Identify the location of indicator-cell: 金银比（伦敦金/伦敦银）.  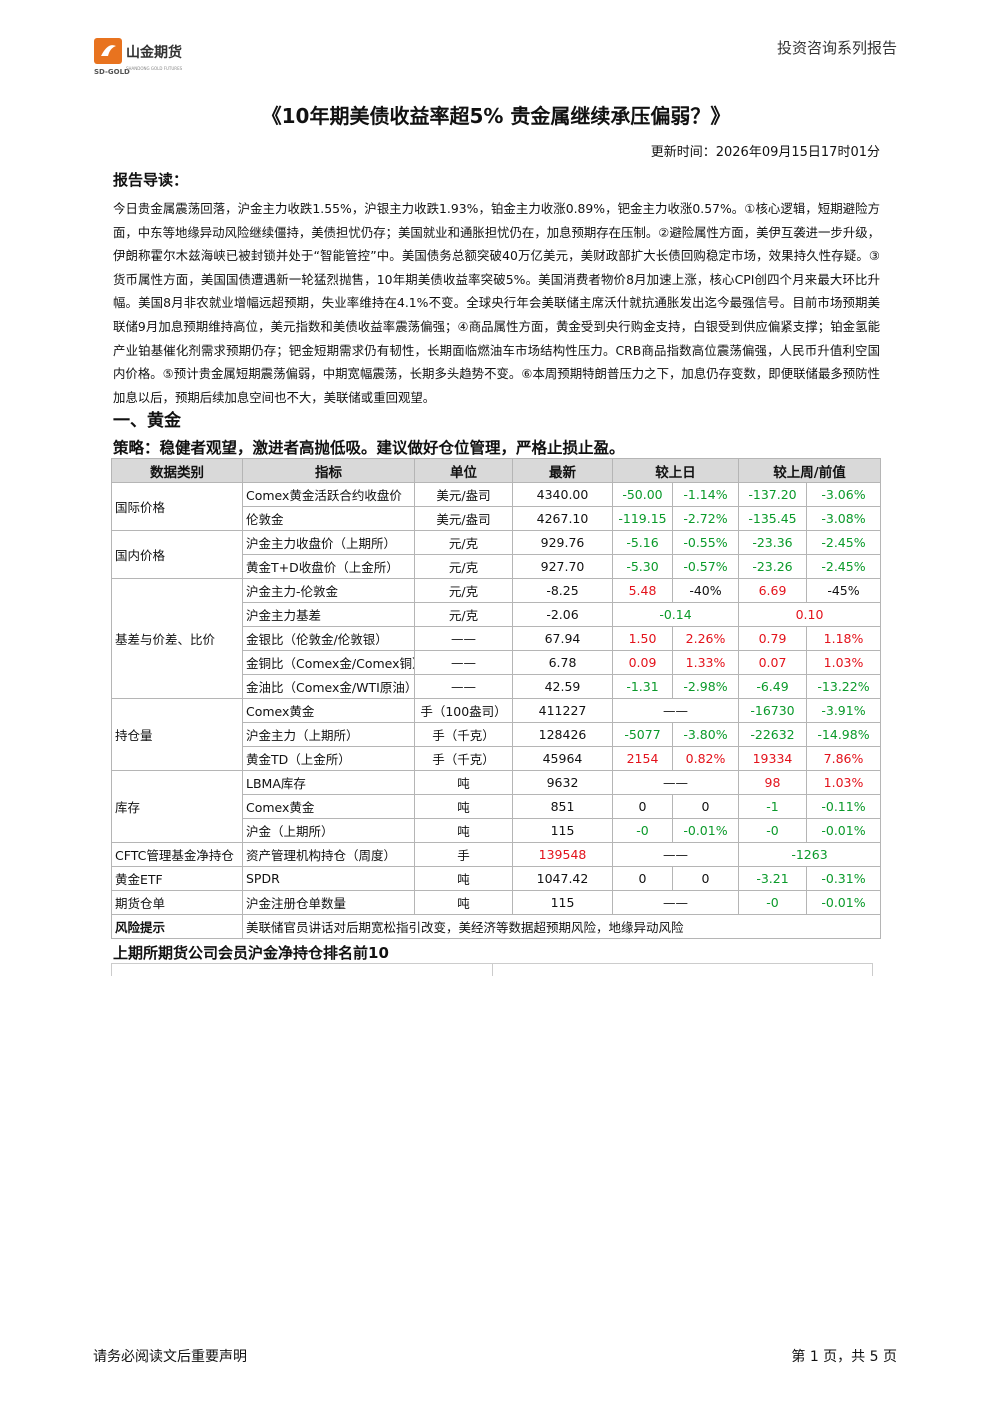
(328, 638).